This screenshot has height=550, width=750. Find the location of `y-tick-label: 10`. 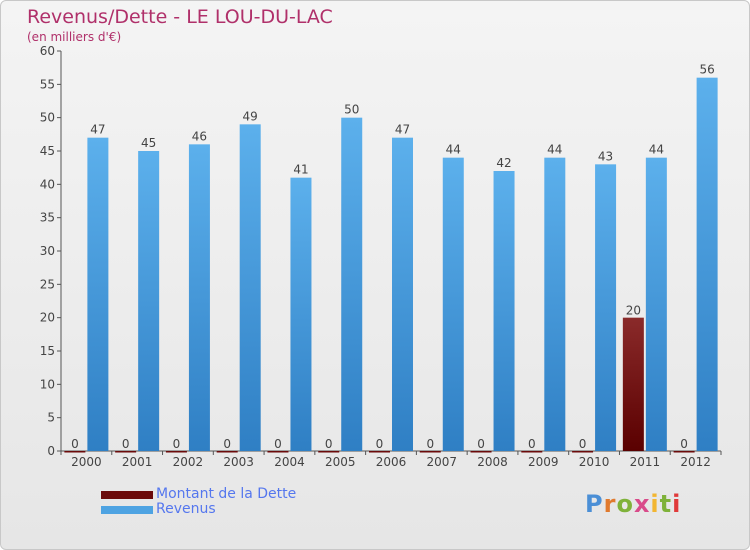

y-tick-label: 10 is located at coordinates (47, 384).